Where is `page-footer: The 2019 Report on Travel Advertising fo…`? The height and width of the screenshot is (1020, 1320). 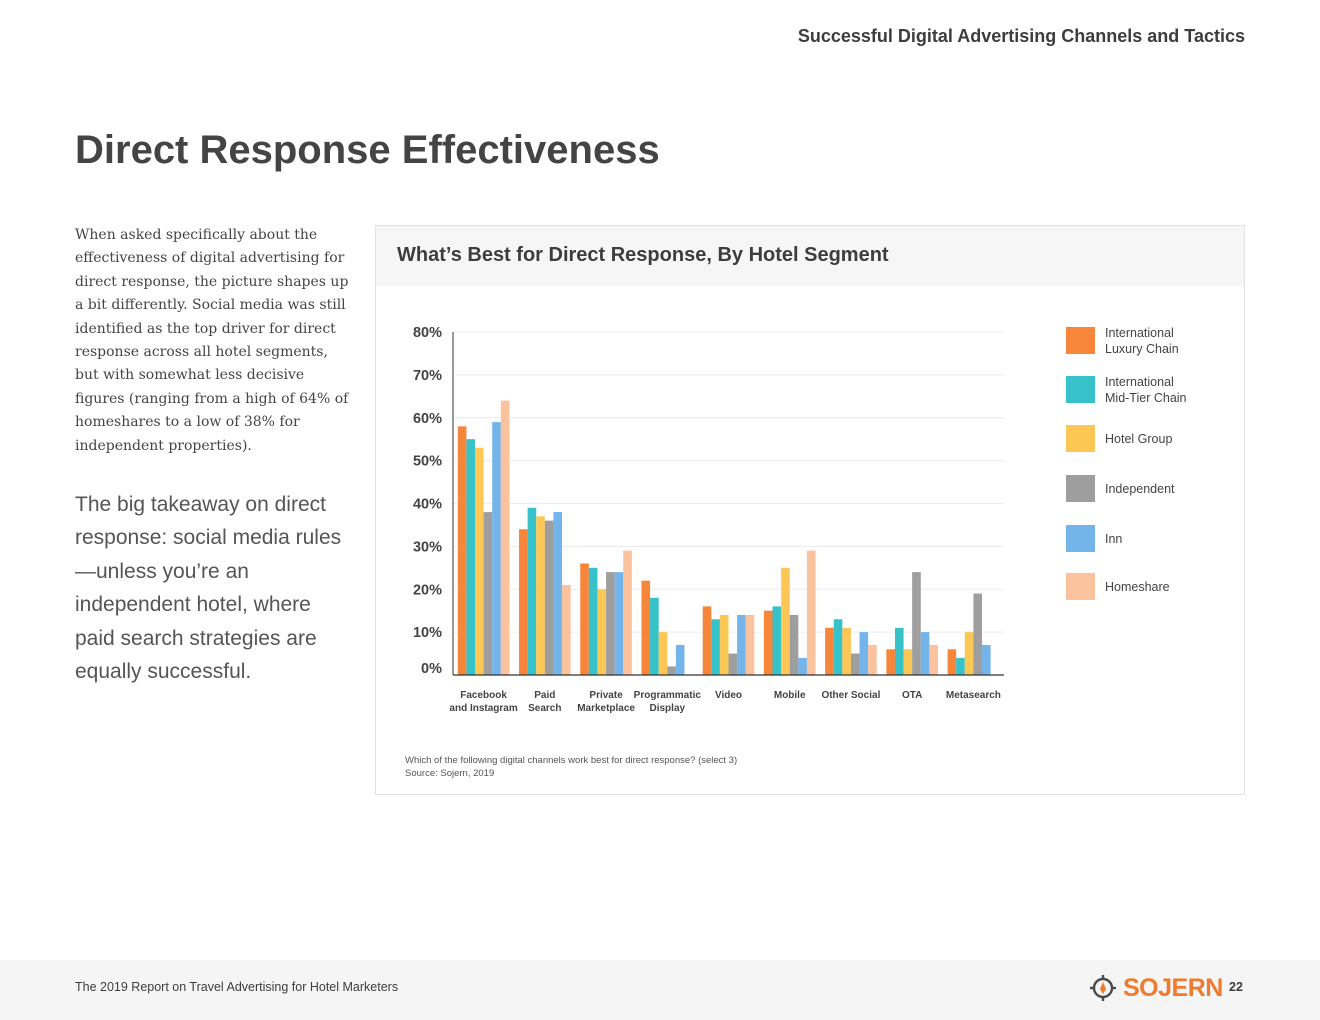 page-footer: The 2019 Report on Travel Advertising fo… is located at coordinates (660, 990).